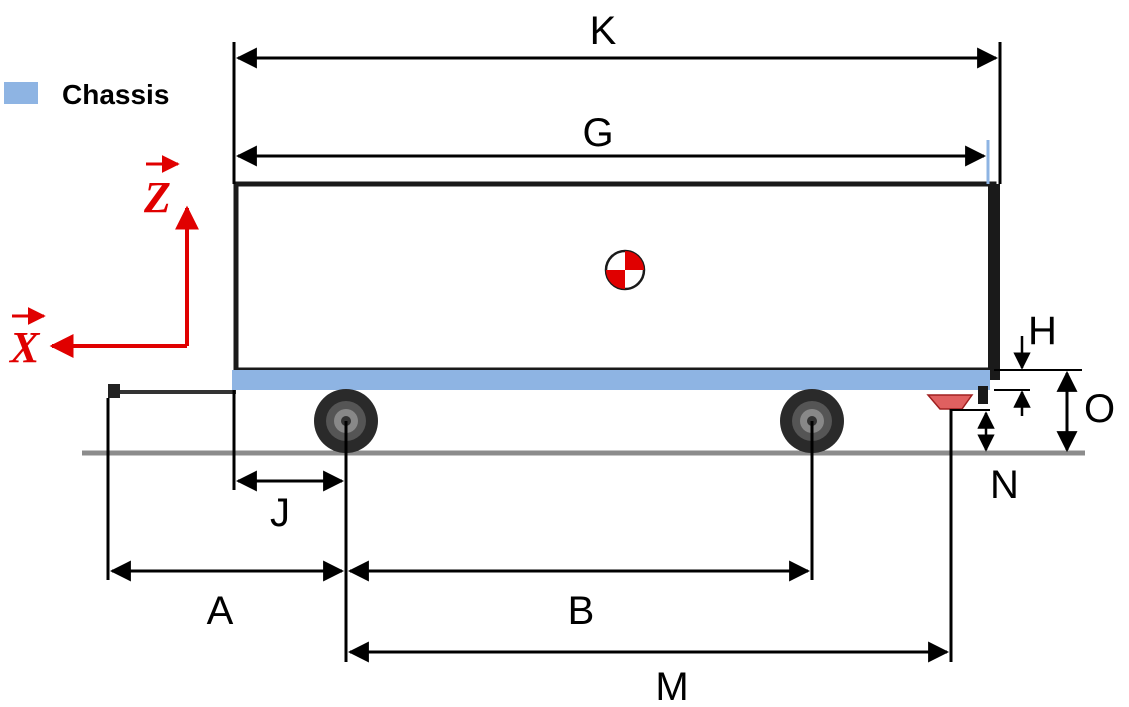 Image resolution: width=1129 pixels, height=707 pixels. I want to click on dimension-j: J, so click(290, 502).